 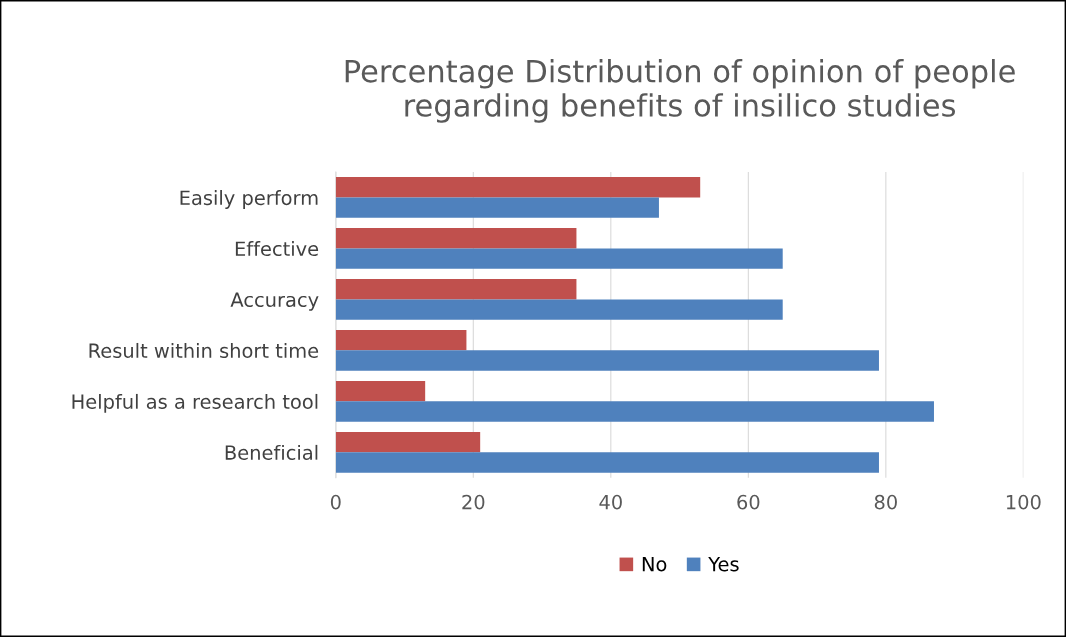 I want to click on y-tick-label: Effective, so click(x=277, y=249).